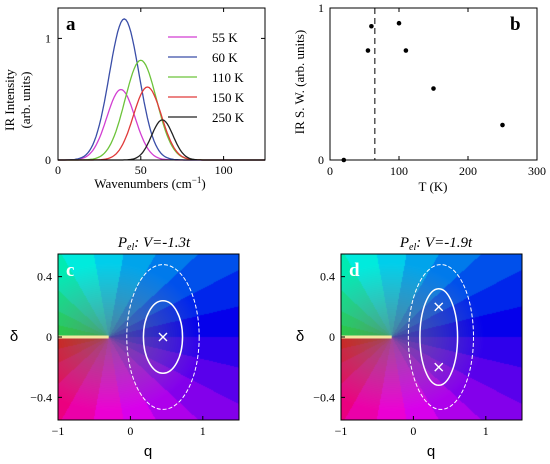 Image resolution: width=550 pixels, height=464 pixels. What do you see at coordinates (332, 337) in the screenshot?
I see `pd-ytick-label: 0` at bounding box center [332, 337].